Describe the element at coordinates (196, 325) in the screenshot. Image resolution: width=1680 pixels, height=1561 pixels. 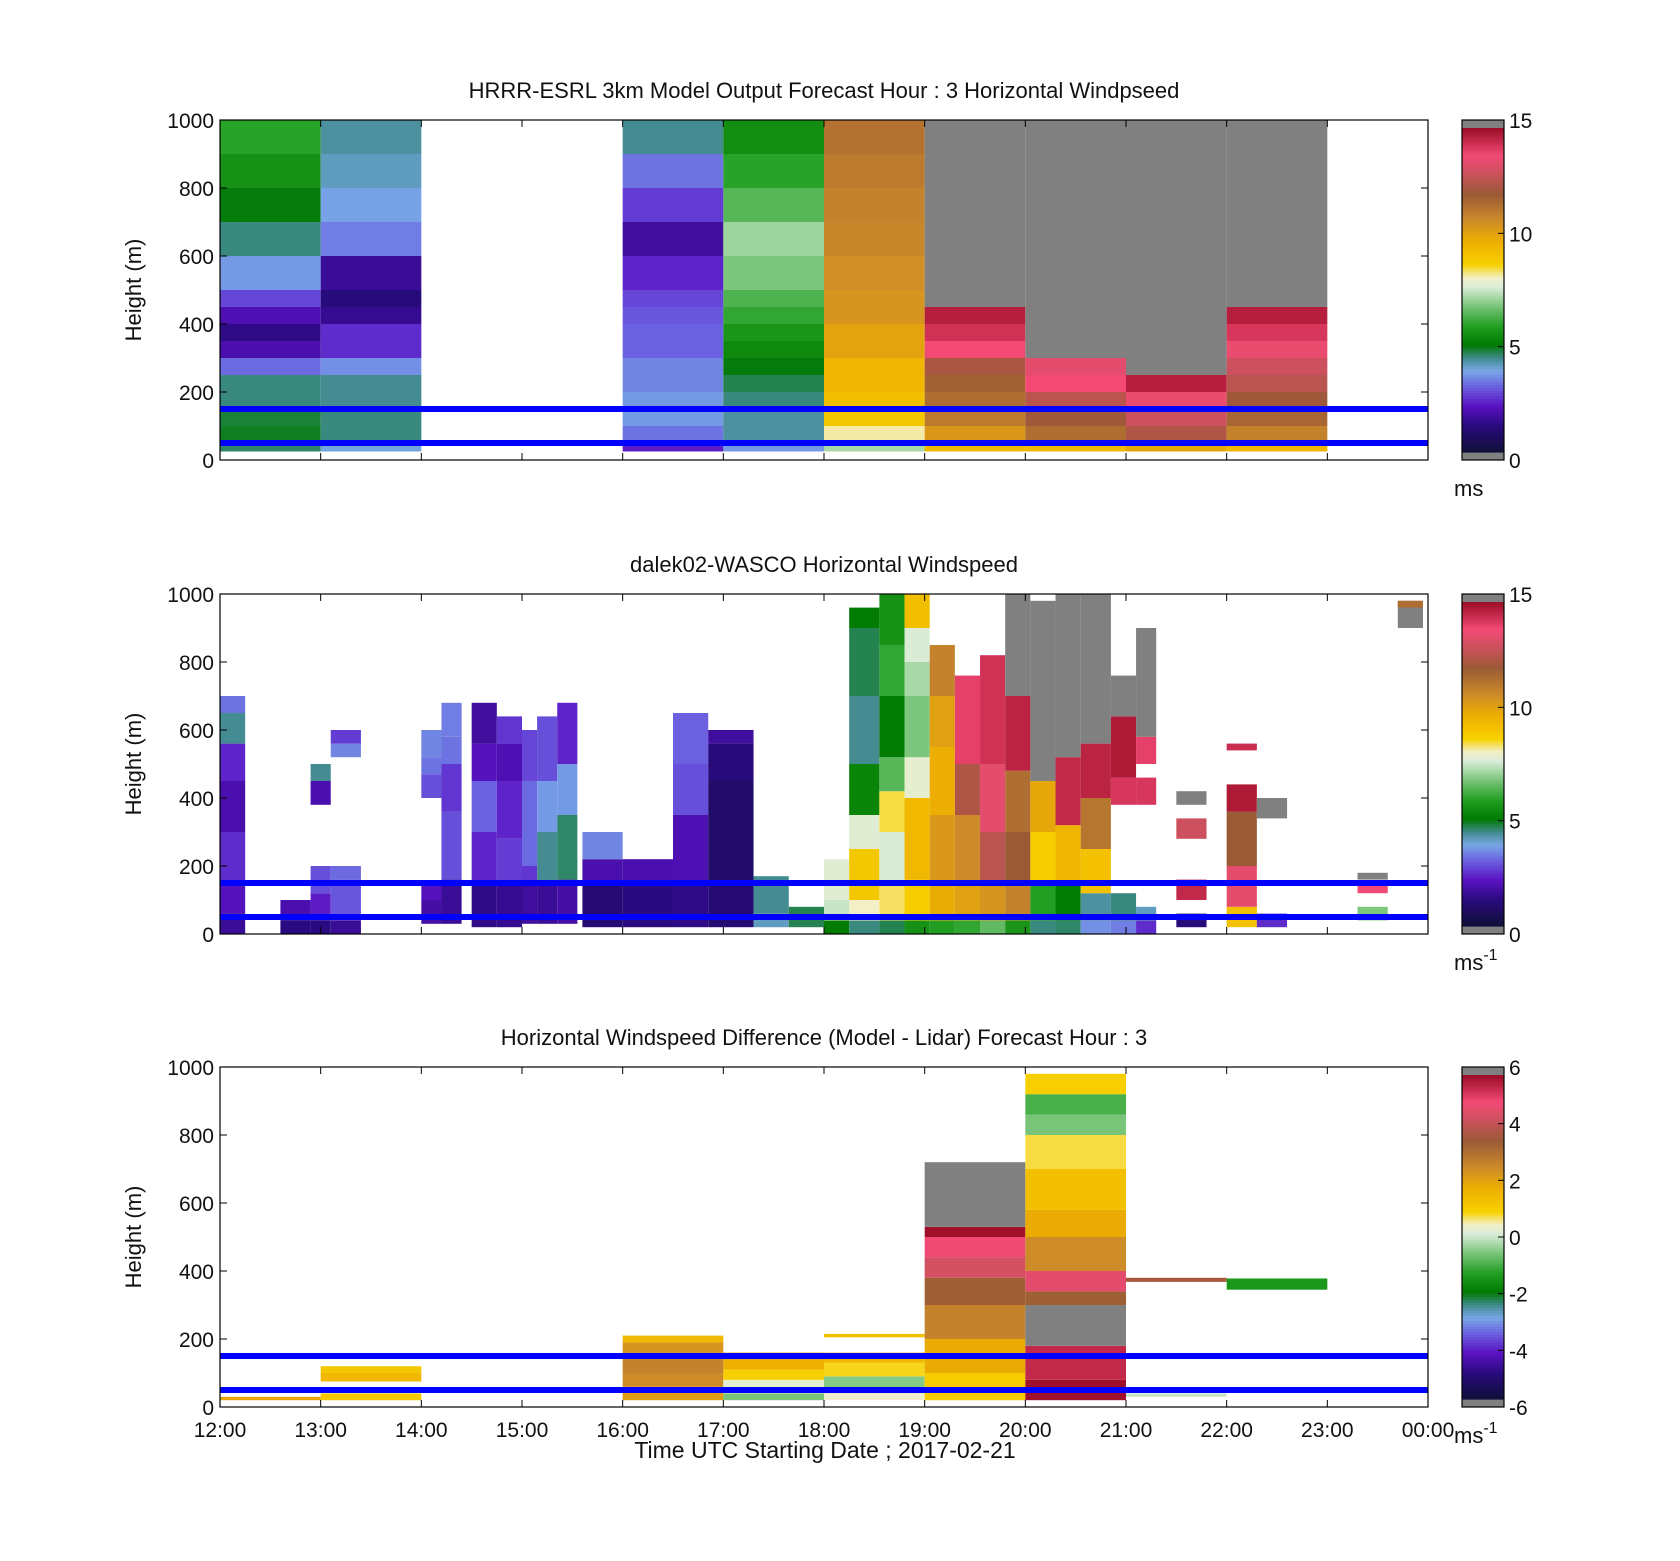
I see `y-tick-label: 400` at that location.